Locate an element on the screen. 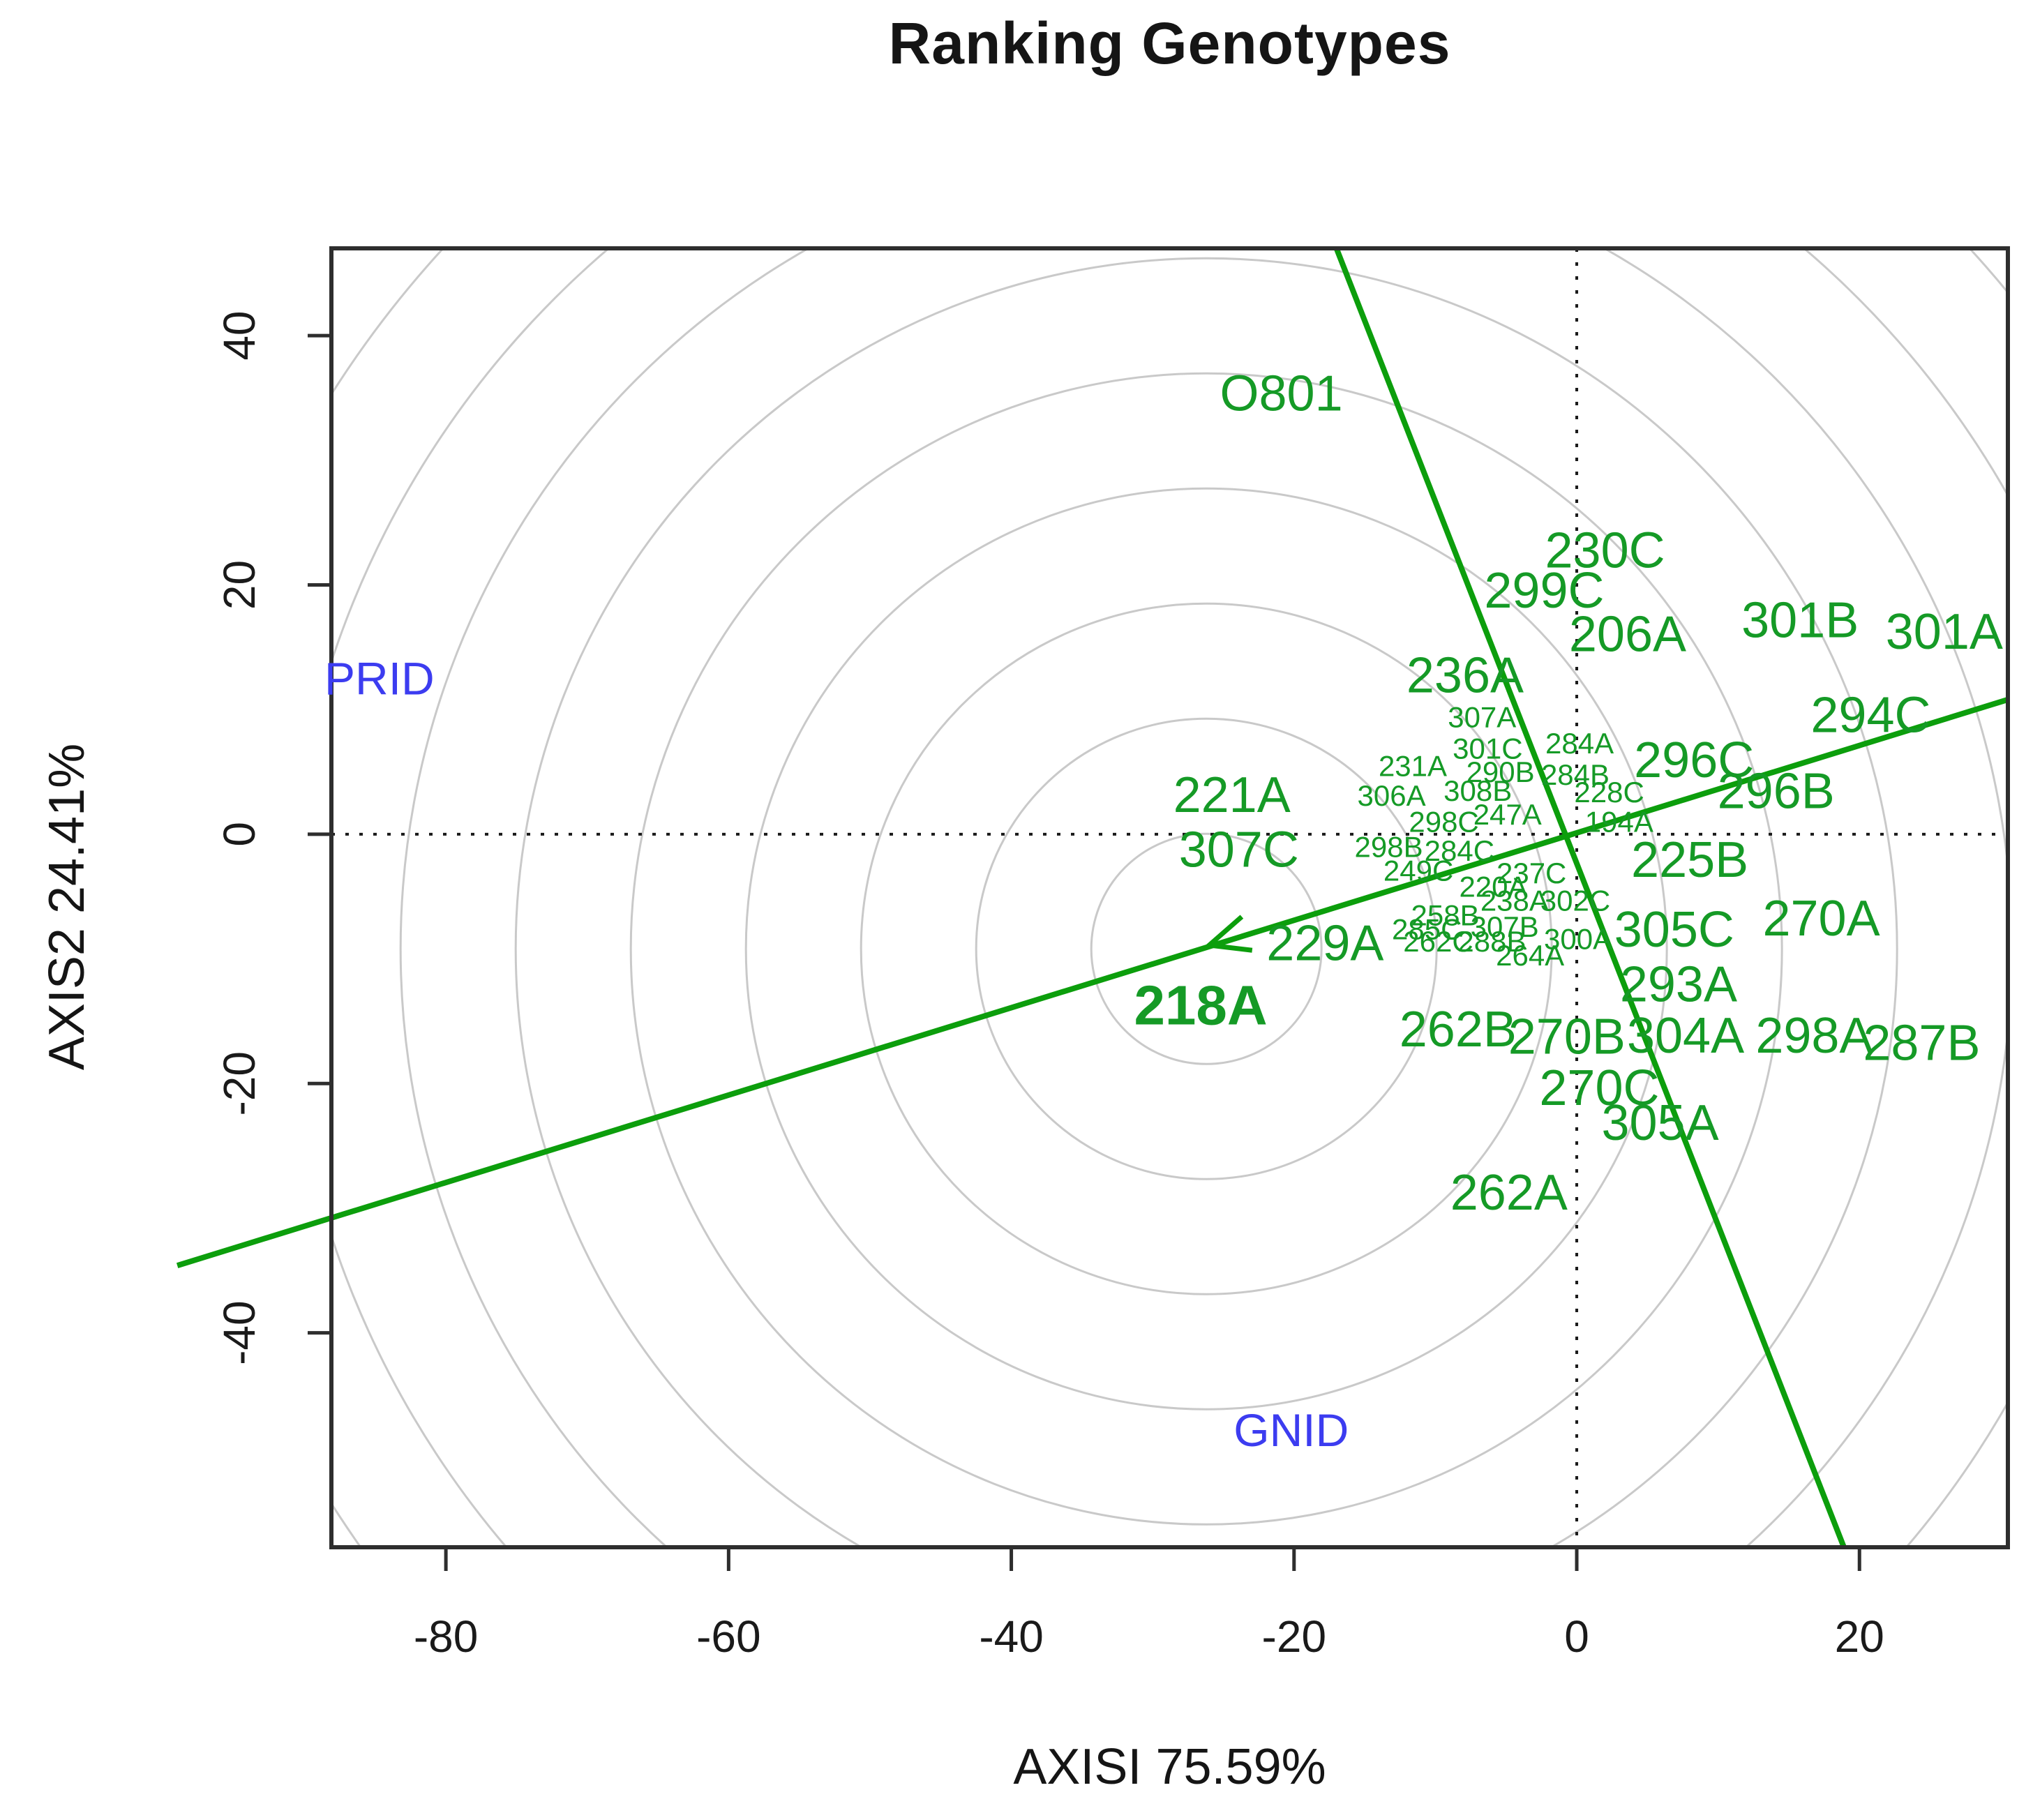 This screenshot has height=1820, width=2033. genotype-label: 258B is located at coordinates (1445, 915).